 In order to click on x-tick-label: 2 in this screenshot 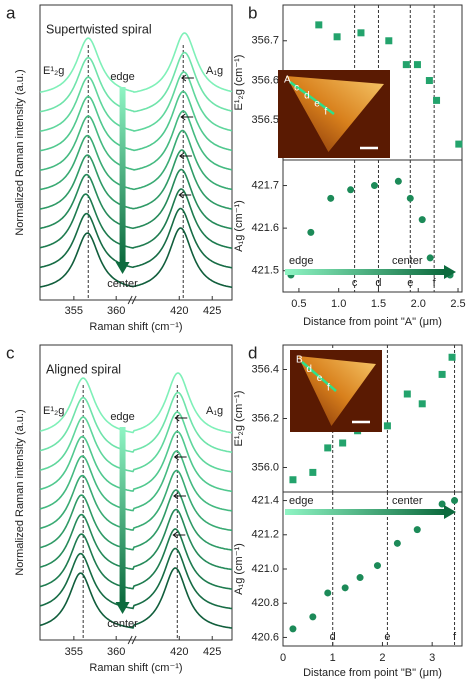, I will do `click(382, 658)`.